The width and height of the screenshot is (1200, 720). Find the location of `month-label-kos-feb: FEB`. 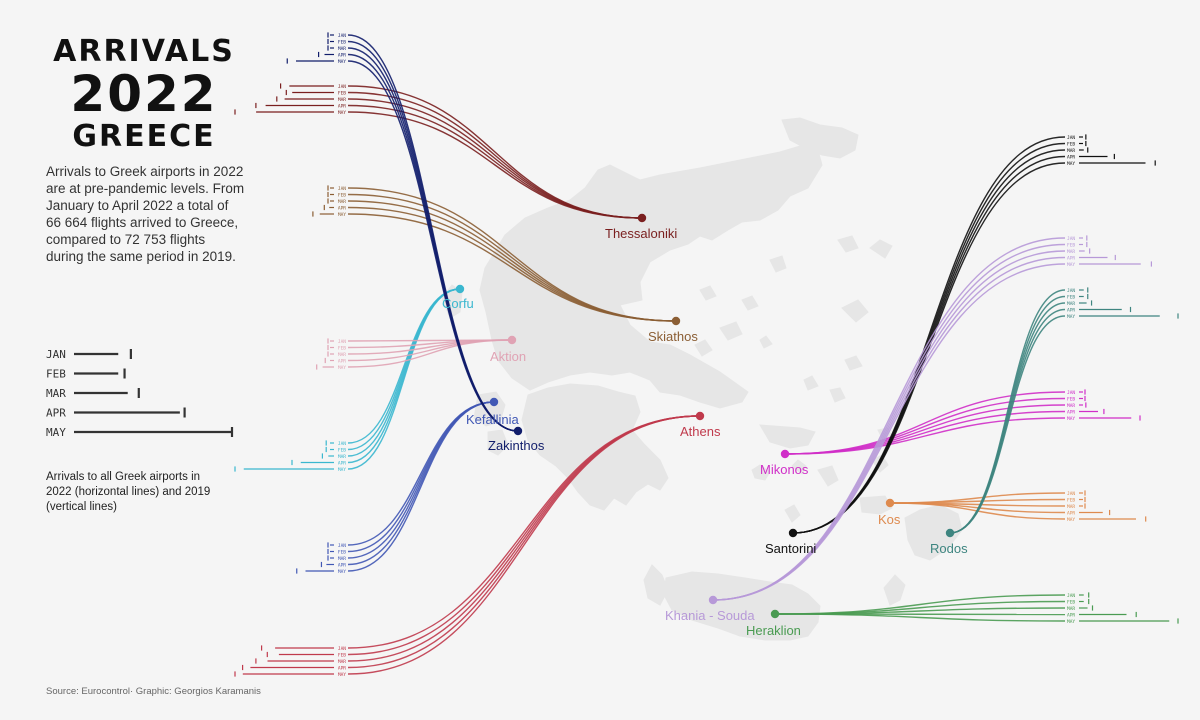

month-label-kos-feb: FEB is located at coordinates (1071, 501).